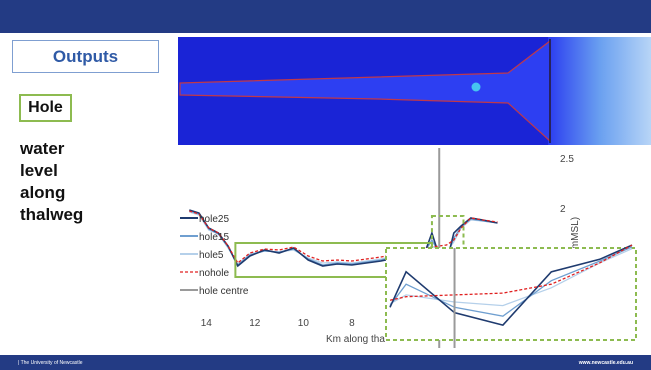  I want to click on description-text: water level along thalweg, so click(80, 182).